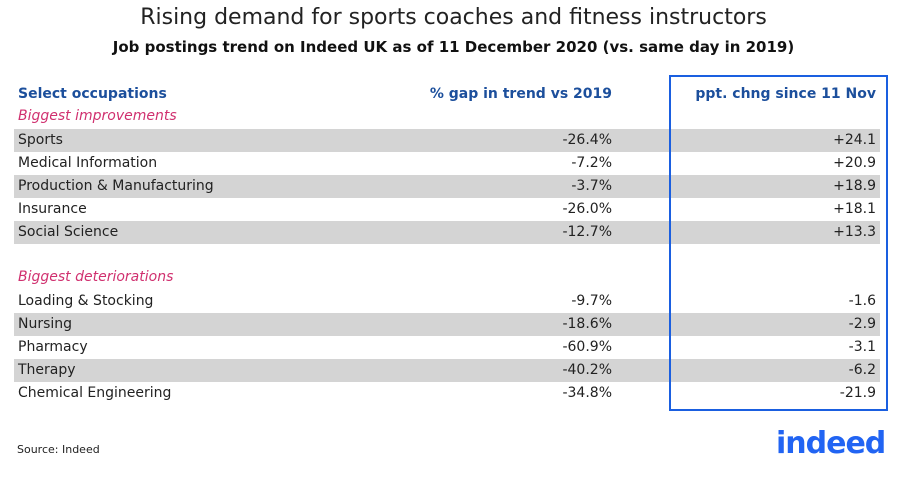  I want to click on table-row: Chemical Engineering -34.8% -21.9, so click(447, 393).